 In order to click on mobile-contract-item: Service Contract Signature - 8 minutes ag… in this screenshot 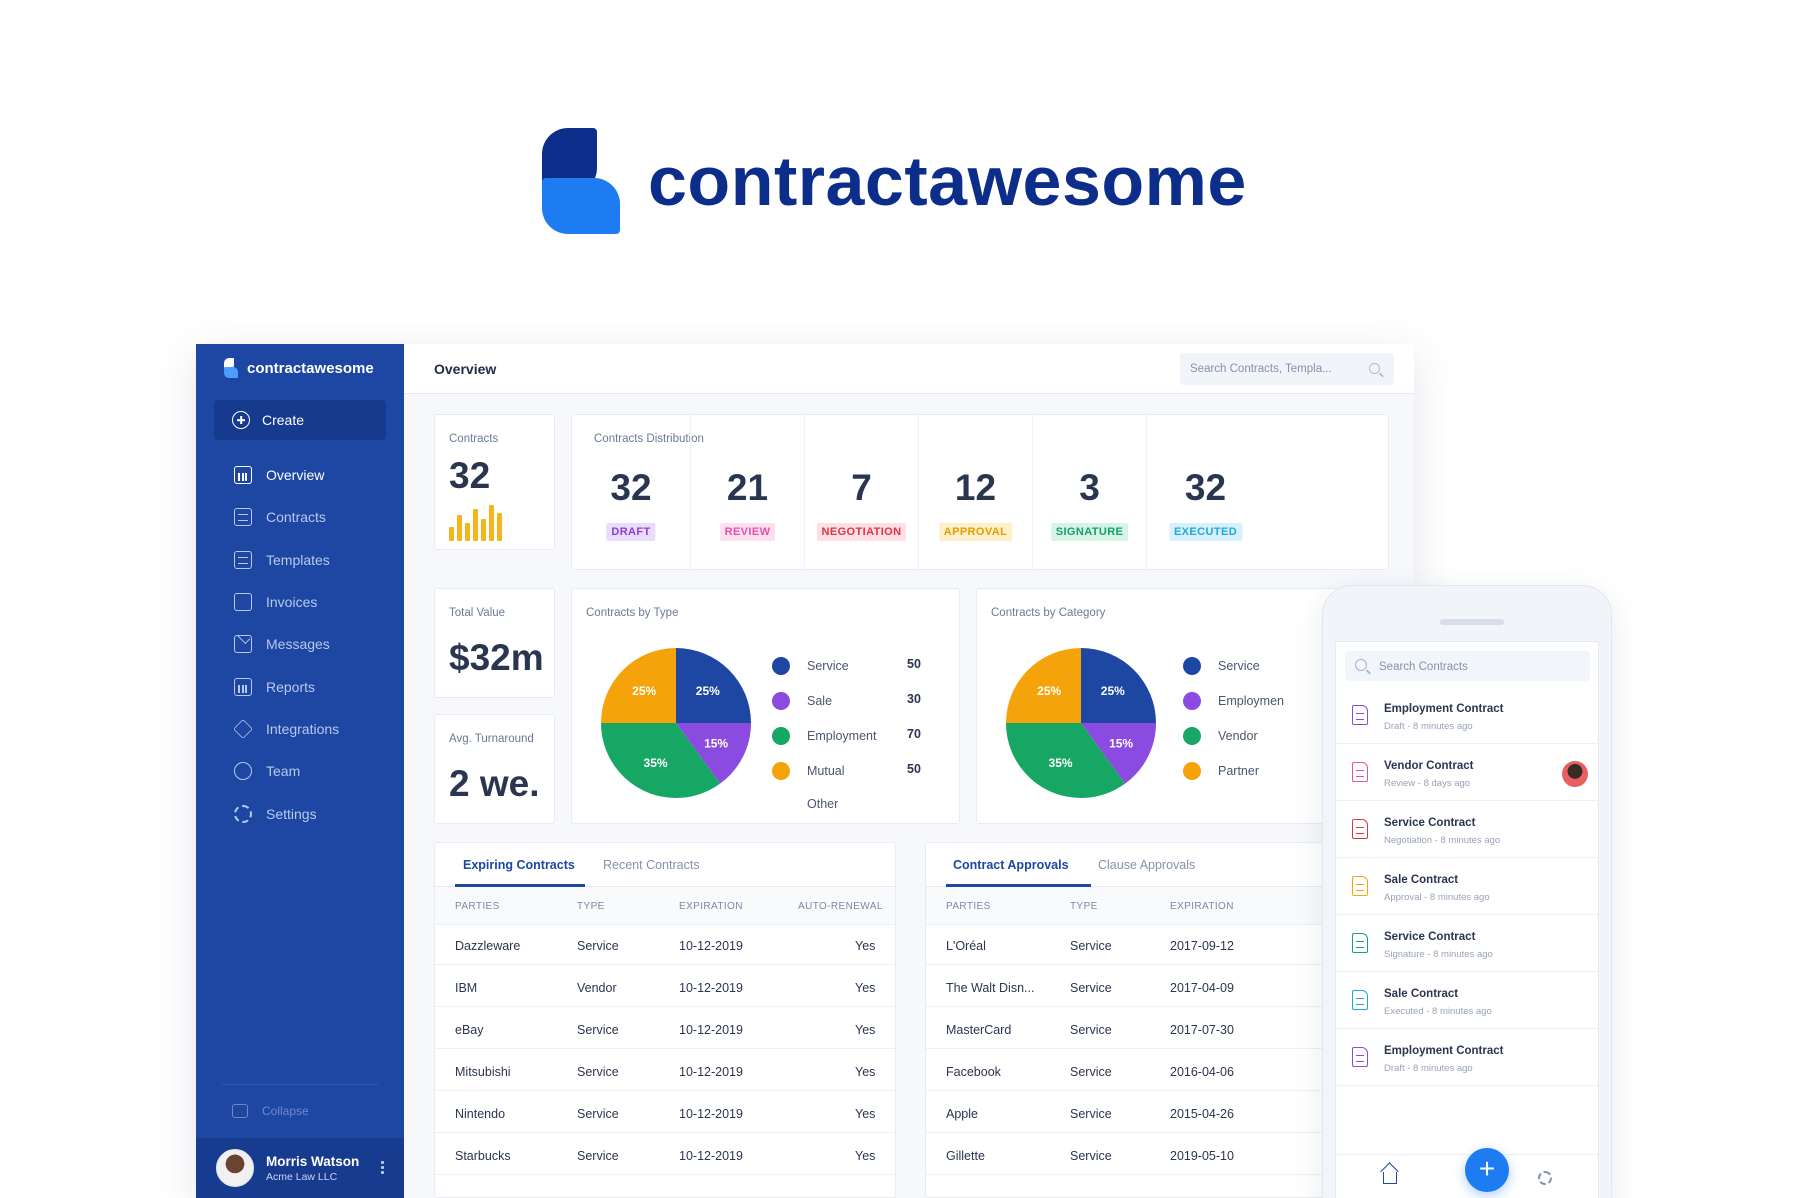, I will do `click(1467, 945)`.